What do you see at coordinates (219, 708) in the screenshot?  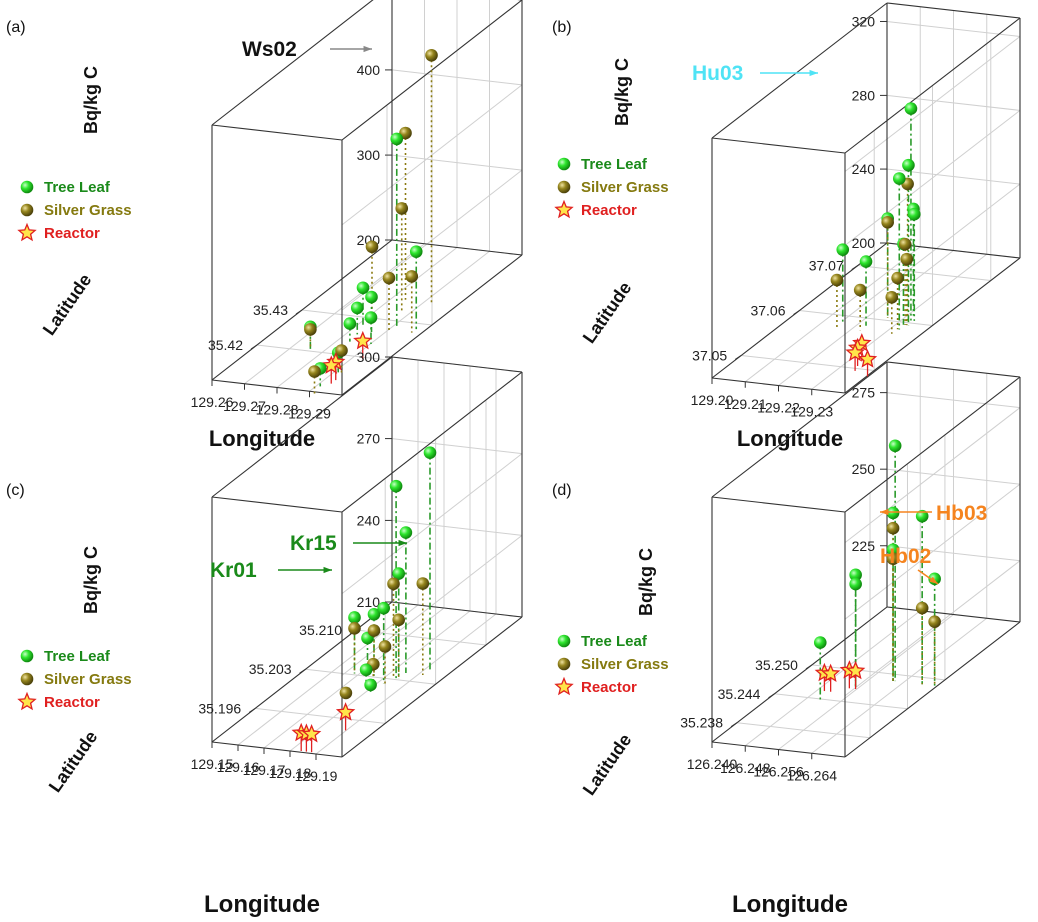 I see `y-tick-label: 35.196` at bounding box center [219, 708].